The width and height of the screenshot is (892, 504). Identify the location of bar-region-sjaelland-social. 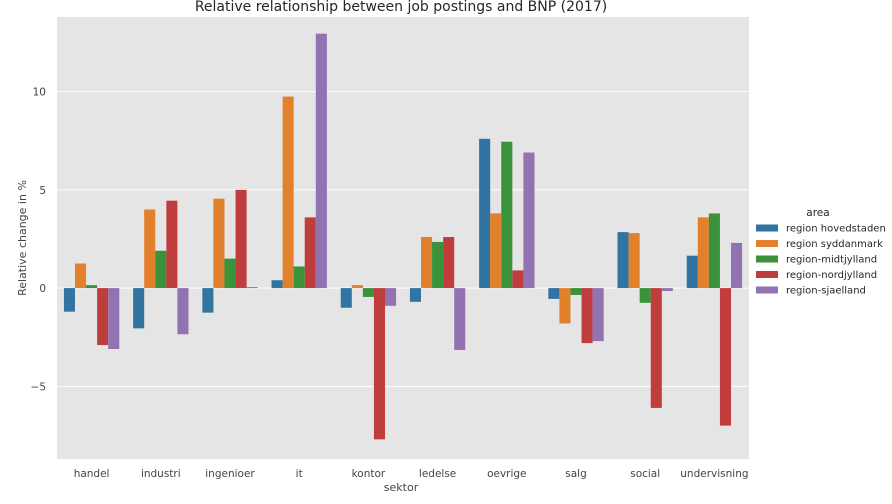
(667, 290).